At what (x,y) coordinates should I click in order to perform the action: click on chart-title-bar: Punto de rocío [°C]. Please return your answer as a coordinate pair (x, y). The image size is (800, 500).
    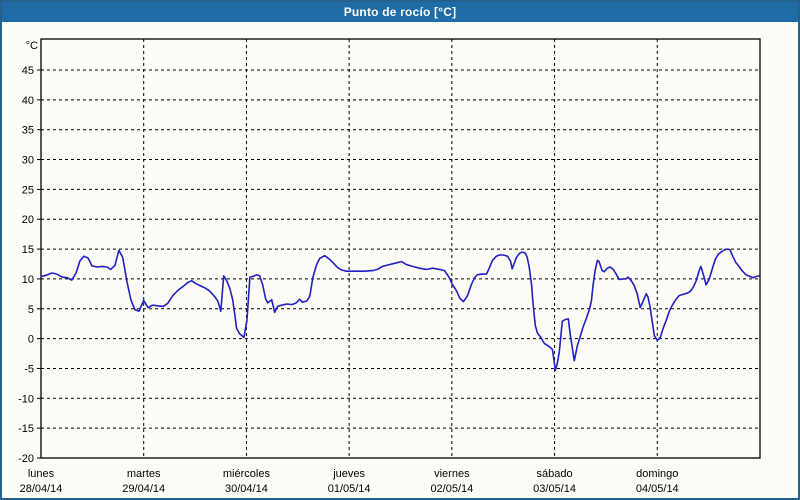
    Looking at the image, I should click on (400, 12).